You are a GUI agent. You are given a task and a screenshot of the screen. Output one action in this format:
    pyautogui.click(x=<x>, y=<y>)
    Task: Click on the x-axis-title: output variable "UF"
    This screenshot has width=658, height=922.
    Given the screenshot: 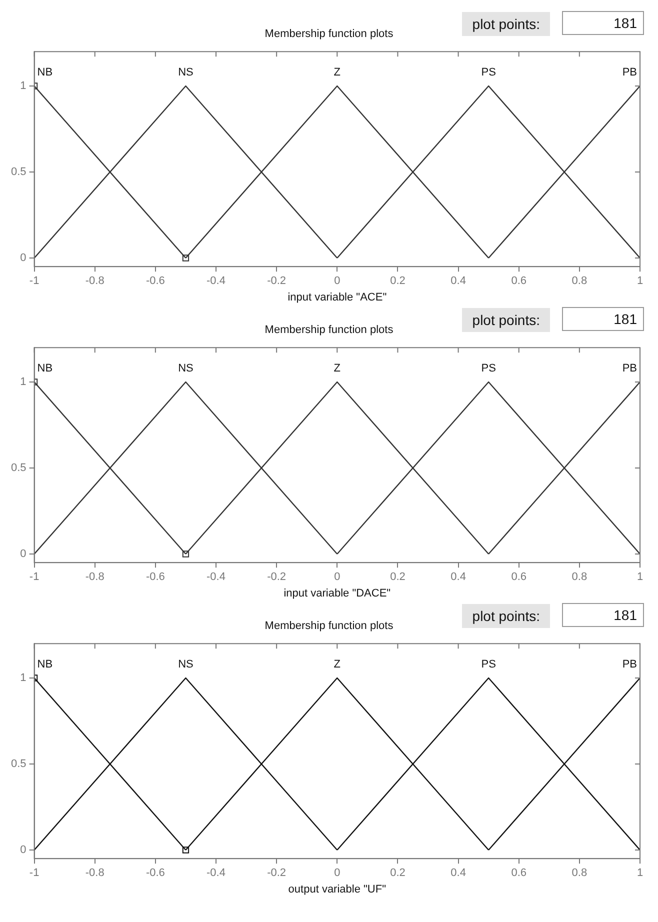 What is the action you would take?
    pyautogui.click(x=337, y=889)
    